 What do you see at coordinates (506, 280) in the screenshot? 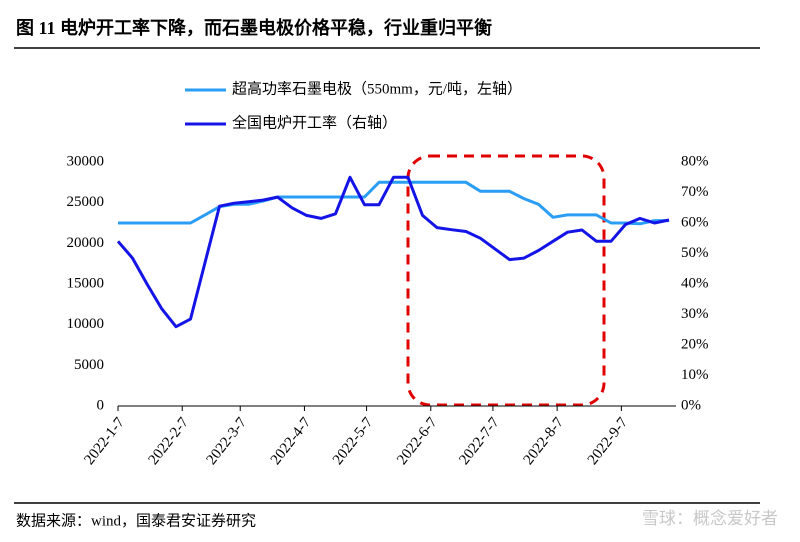
I see `highlight-box` at bounding box center [506, 280].